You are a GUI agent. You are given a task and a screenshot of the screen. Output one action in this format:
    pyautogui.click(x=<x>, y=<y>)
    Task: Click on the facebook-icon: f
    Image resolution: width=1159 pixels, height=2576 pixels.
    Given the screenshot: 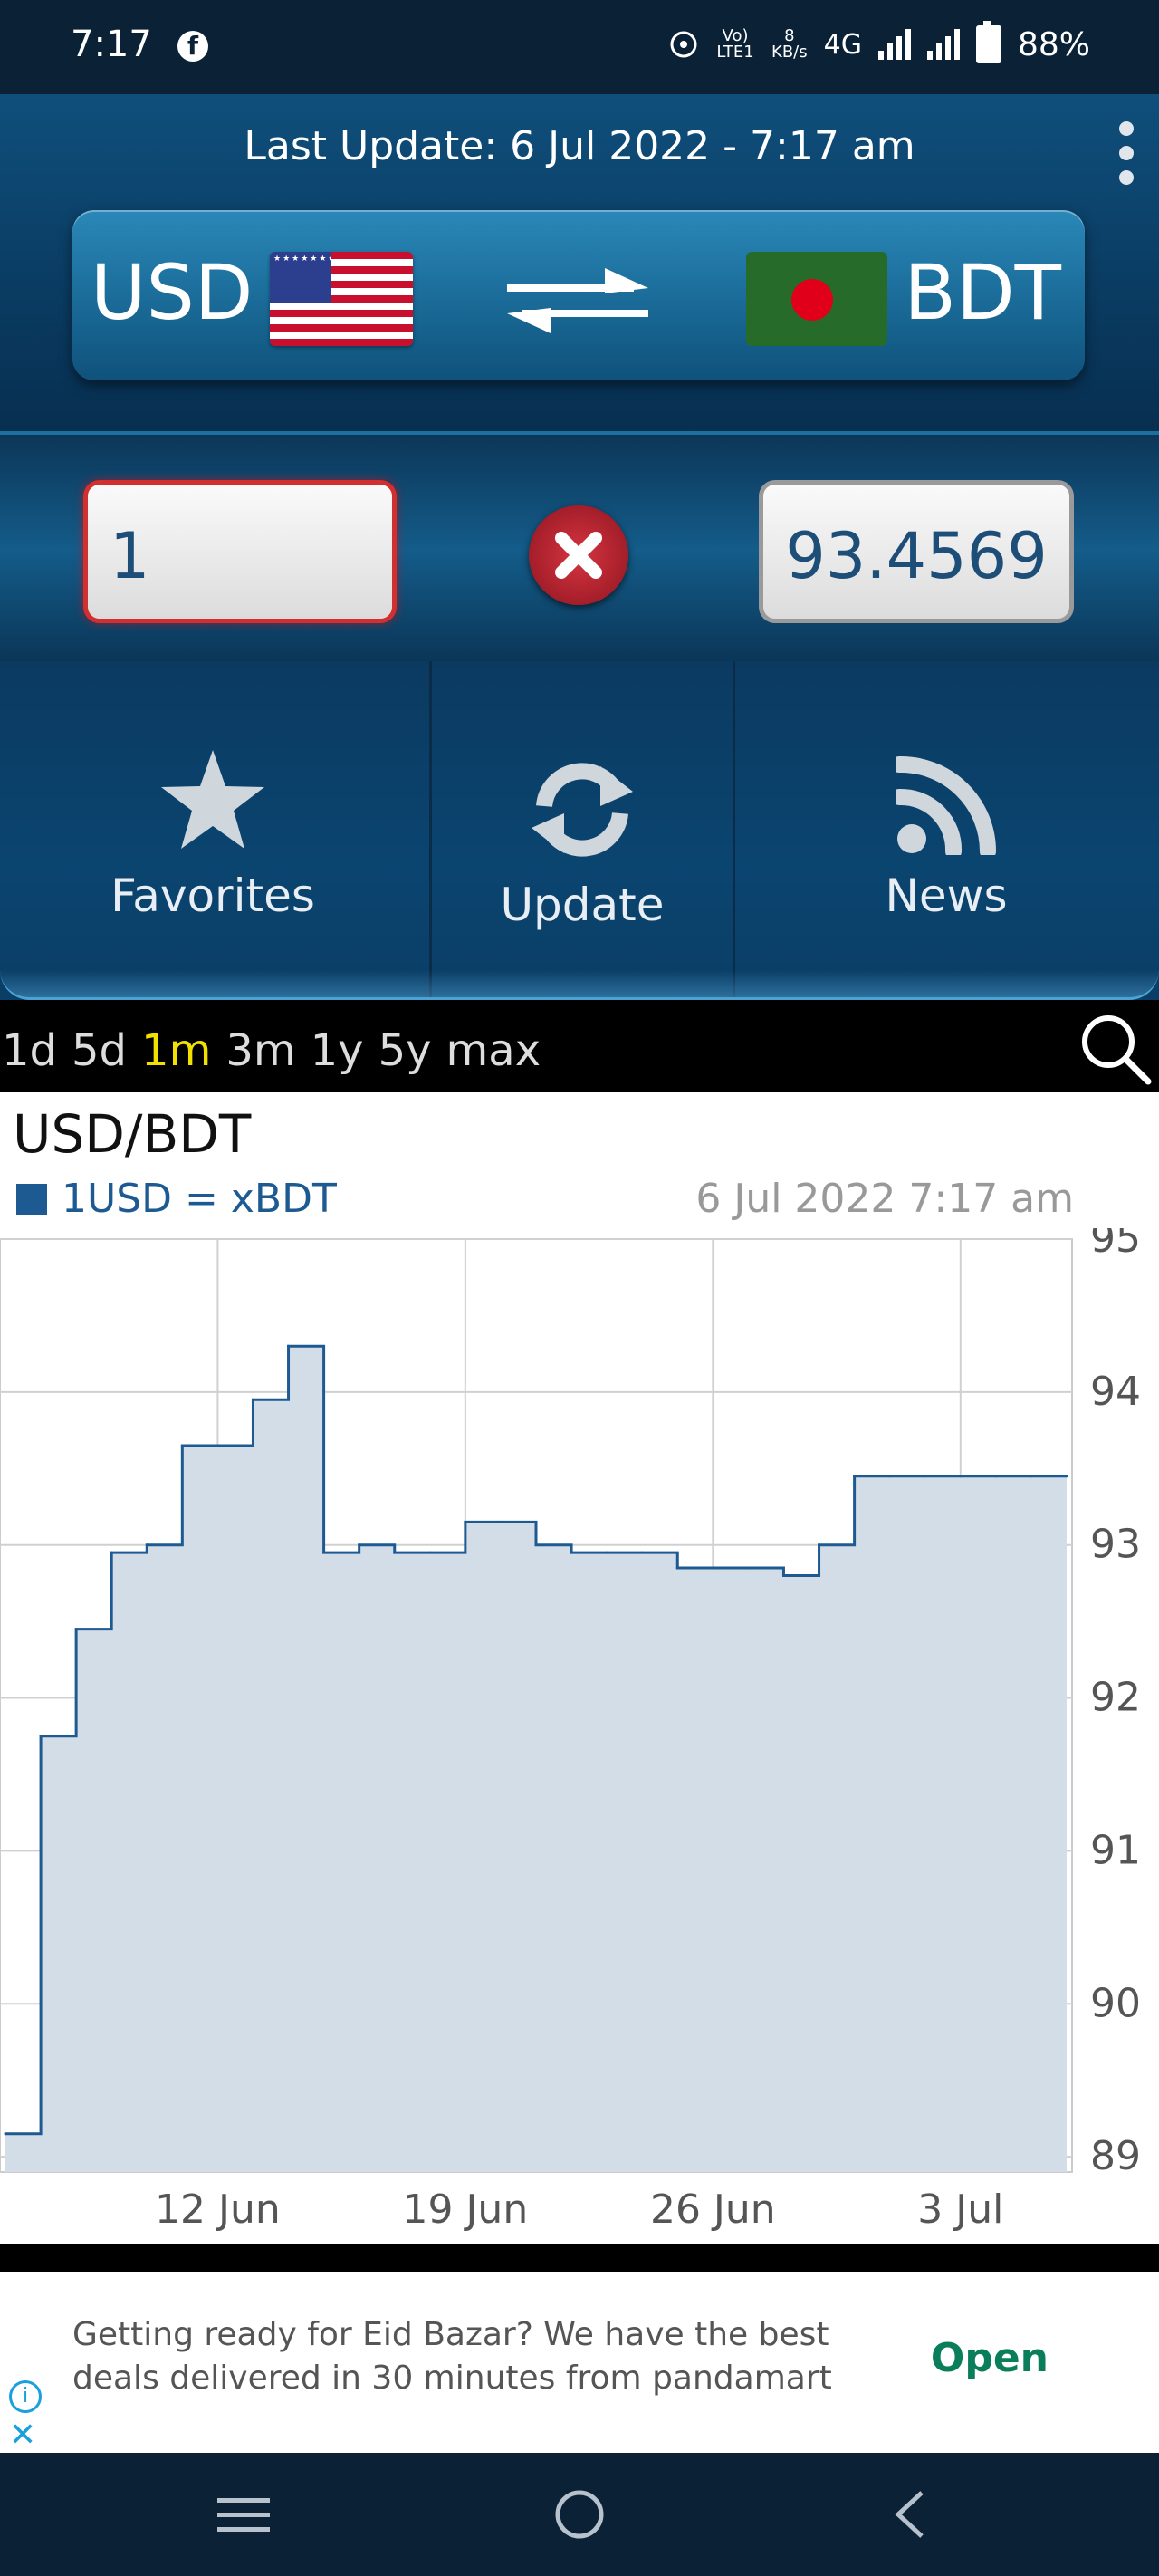 What is the action you would take?
    pyautogui.click(x=193, y=46)
    